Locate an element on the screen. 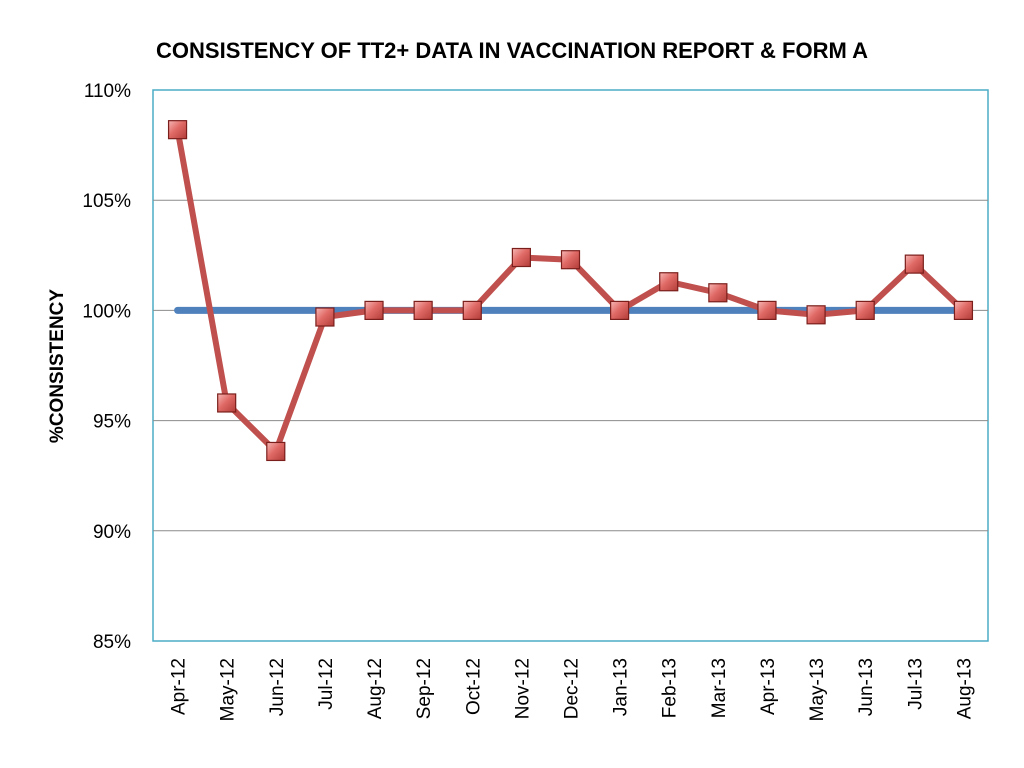 Image resolution: width=1024 pixels, height=768 pixels. y-tick-label: 100% is located at coordinates (106, 311).